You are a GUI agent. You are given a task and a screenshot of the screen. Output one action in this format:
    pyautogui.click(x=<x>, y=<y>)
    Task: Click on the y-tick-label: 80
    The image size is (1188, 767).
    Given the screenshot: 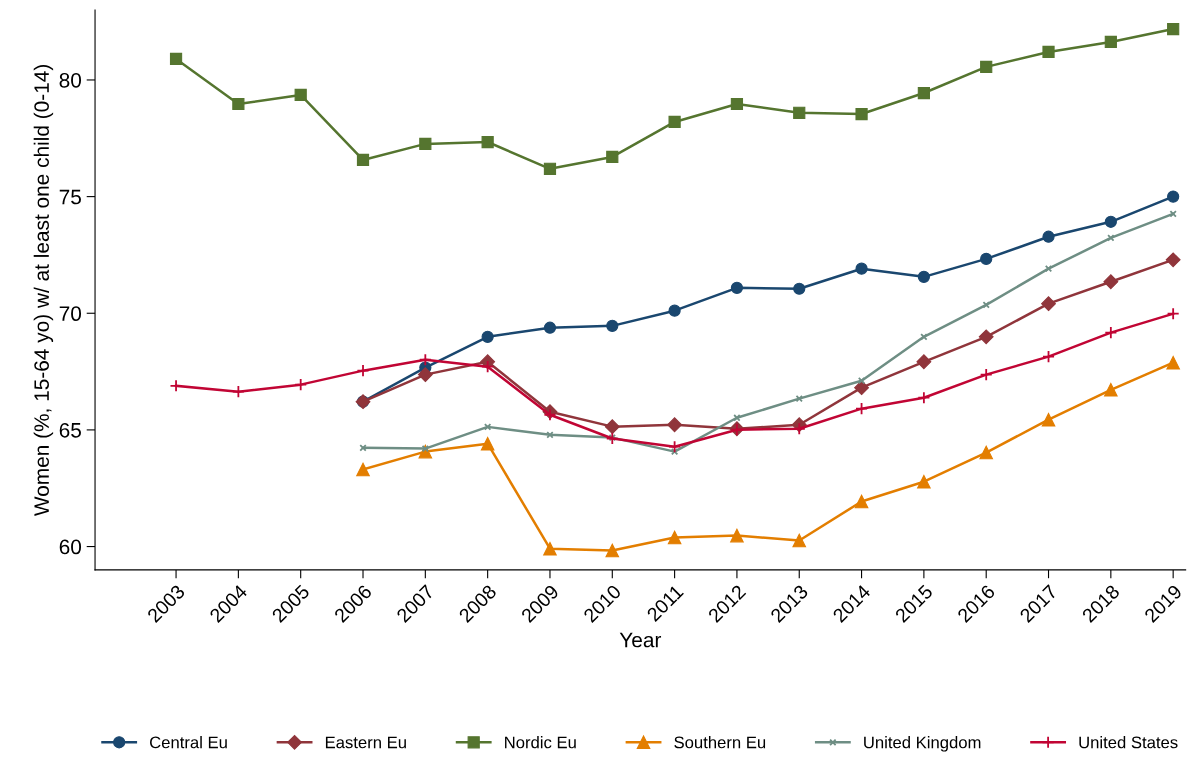 What is the action you would take?
    pyautogui.click(x=70, y=80)
    